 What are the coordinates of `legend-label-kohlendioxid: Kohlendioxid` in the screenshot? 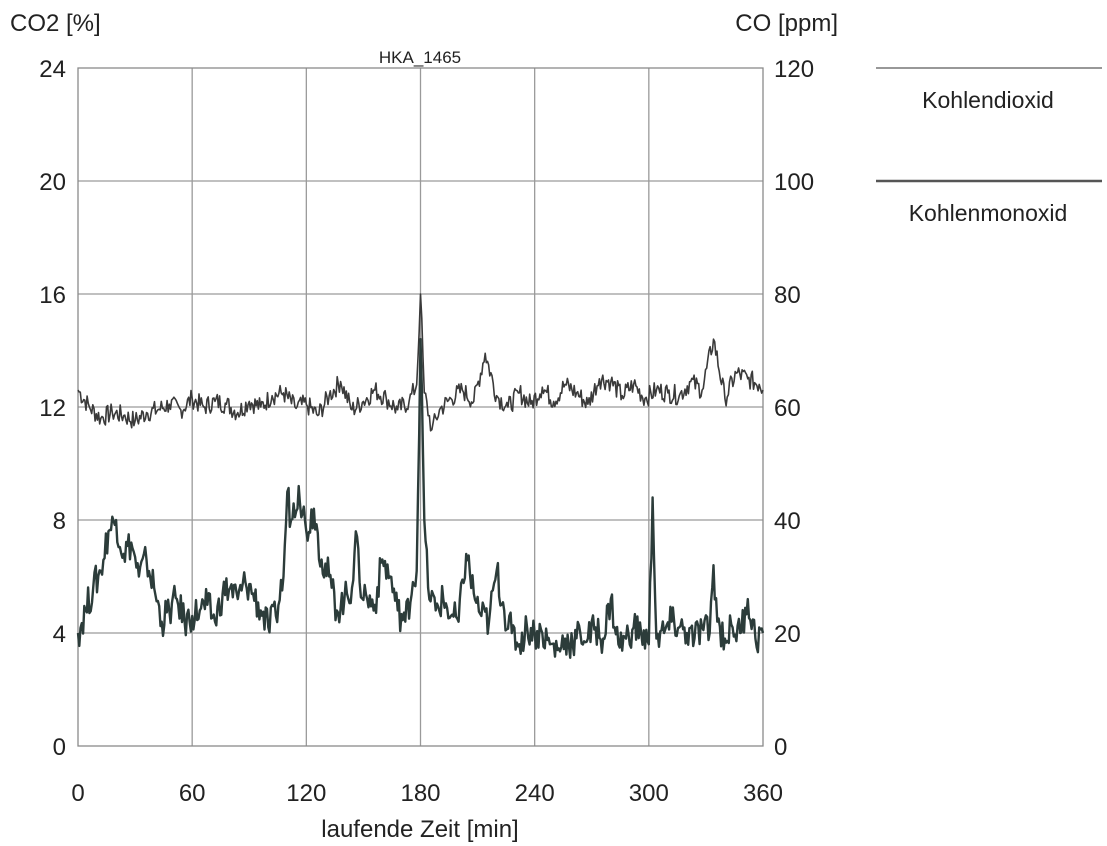 It's located at (988, 100).